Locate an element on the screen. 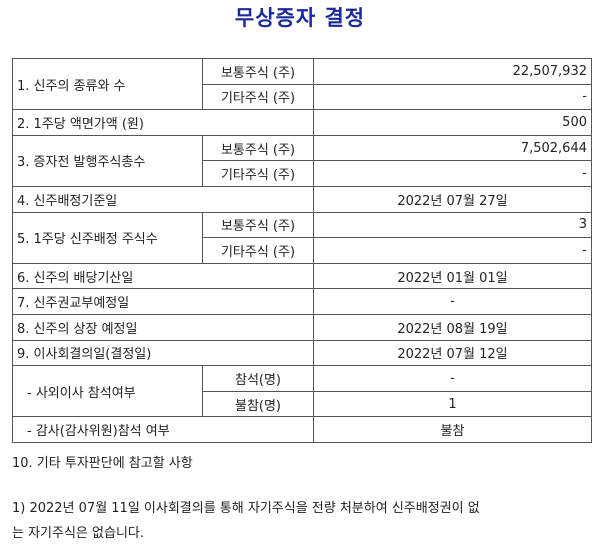 The width and height of the screenshot is (600, 550). notes-heading: 10. 기타 투자판단에 참고할 사항 is located at coordinates (102, 463).